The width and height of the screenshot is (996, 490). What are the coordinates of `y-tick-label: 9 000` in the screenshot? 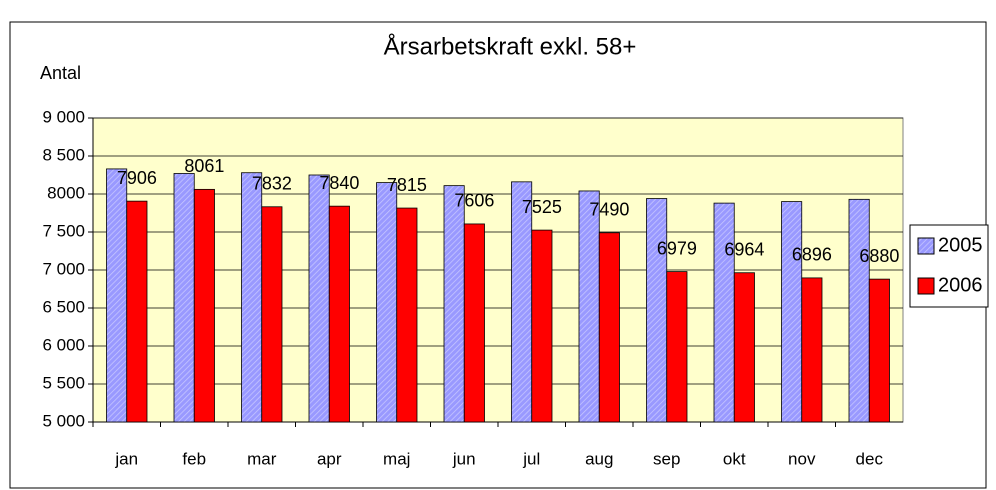 It's located at (63, 116).